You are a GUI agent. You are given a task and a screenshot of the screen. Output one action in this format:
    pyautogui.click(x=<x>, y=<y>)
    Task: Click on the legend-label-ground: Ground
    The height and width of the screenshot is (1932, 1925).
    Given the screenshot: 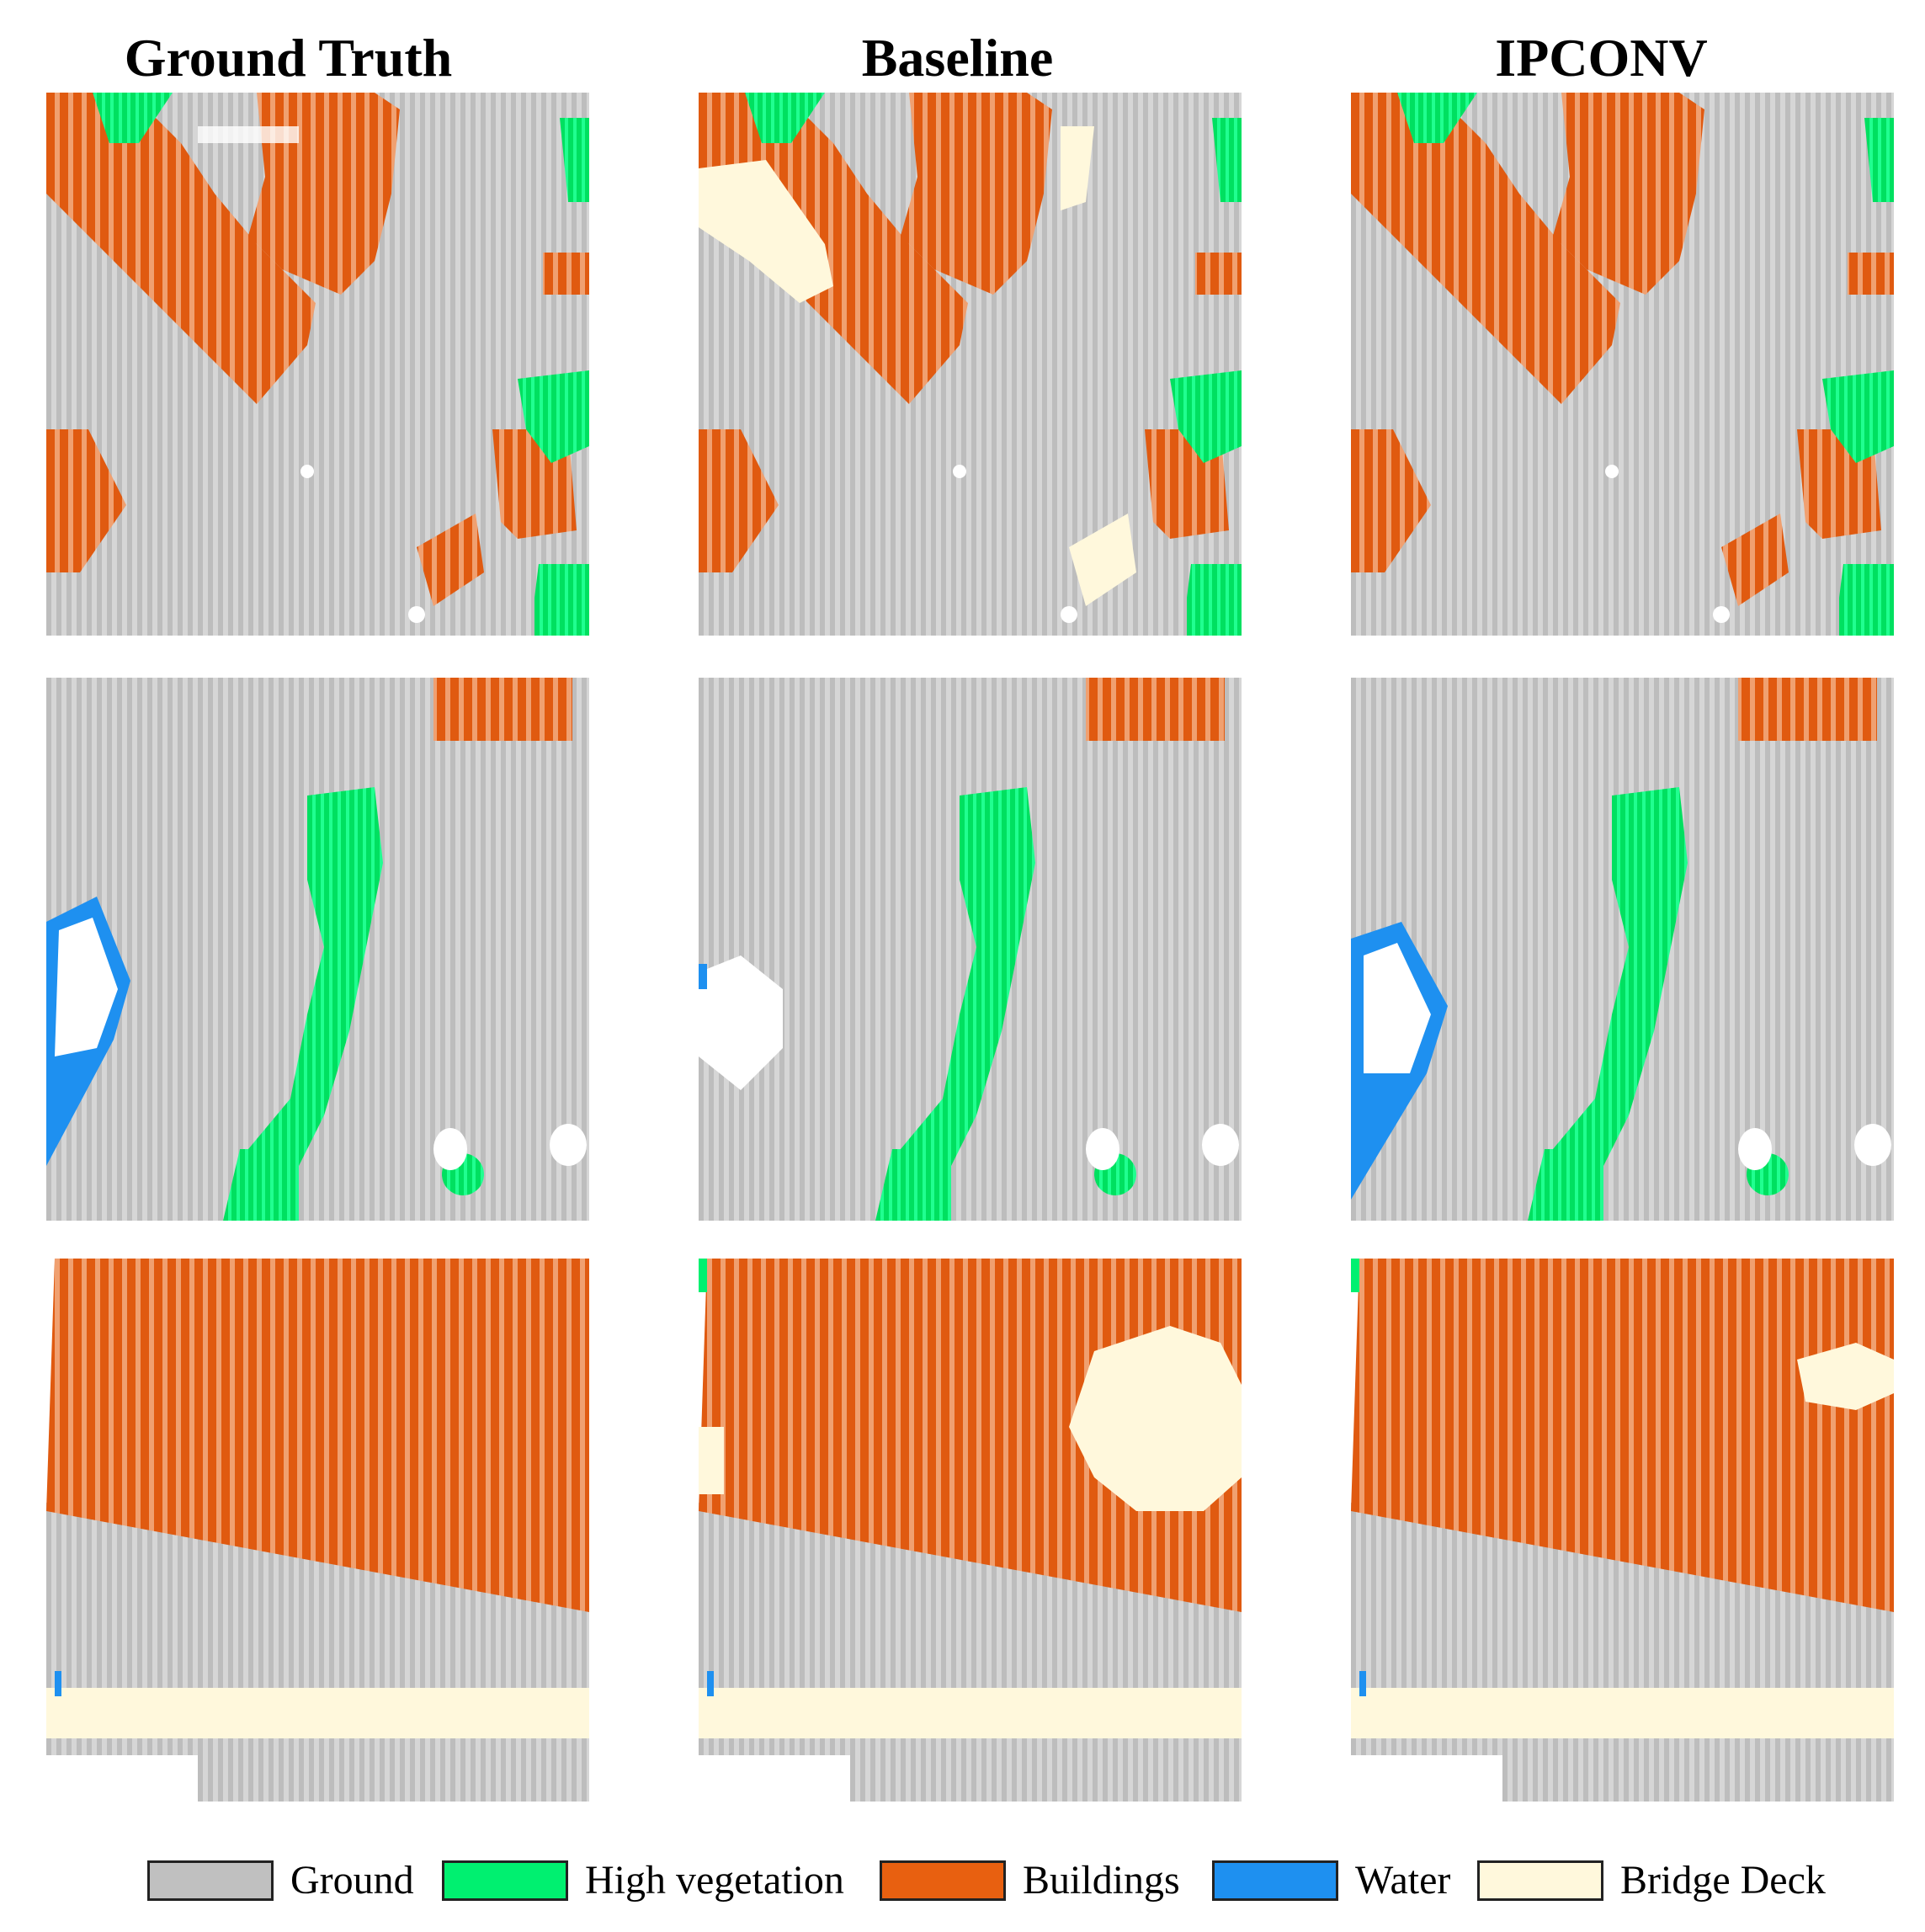 What is the action you would take?
    pyautogui.click(x=352, y=1880)
    